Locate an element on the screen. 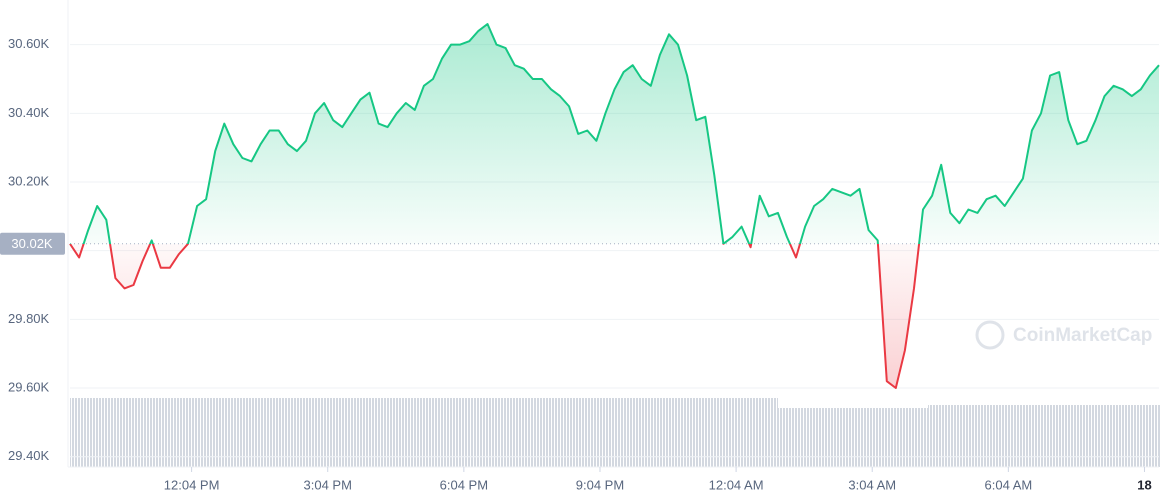 This screenshot has width=1161, height=500. y-tick-label: 30.20K is located at coordinates (29, 180).